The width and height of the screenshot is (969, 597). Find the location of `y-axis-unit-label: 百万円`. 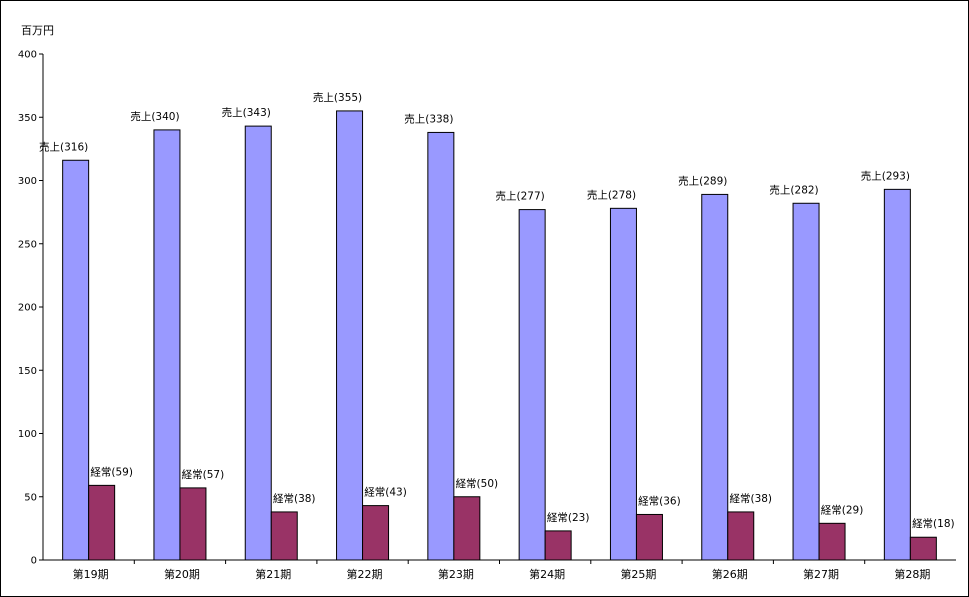

y-axis-unit-label: 百万円 is located at coordinates (37, 30).